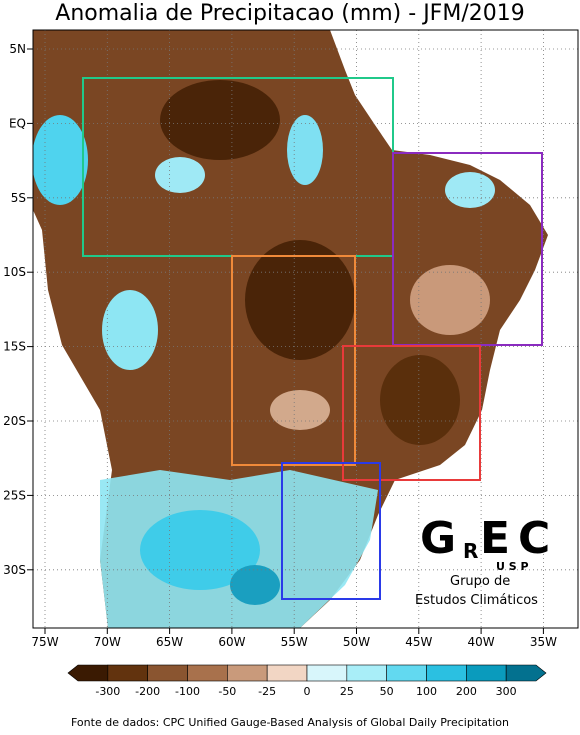 The width and height of the screenshot is (580, 735). I want to click on lat-label: 10S, so click(14, 272).